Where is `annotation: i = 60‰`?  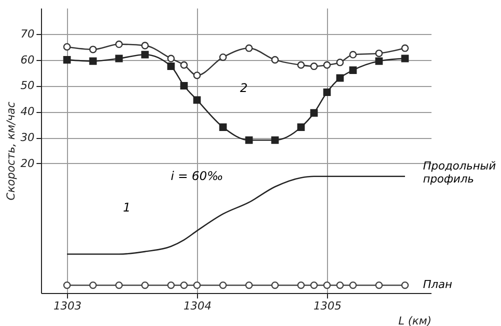 annotation: i = 60‰ is located at coordinates (197, 176).